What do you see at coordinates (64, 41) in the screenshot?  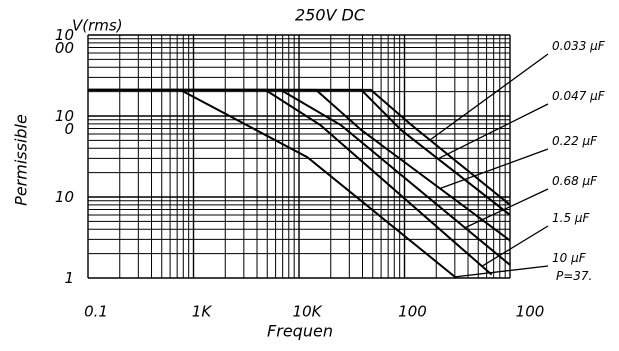 I see `y-tick-label: 1000` at bounding box center [64, 41].